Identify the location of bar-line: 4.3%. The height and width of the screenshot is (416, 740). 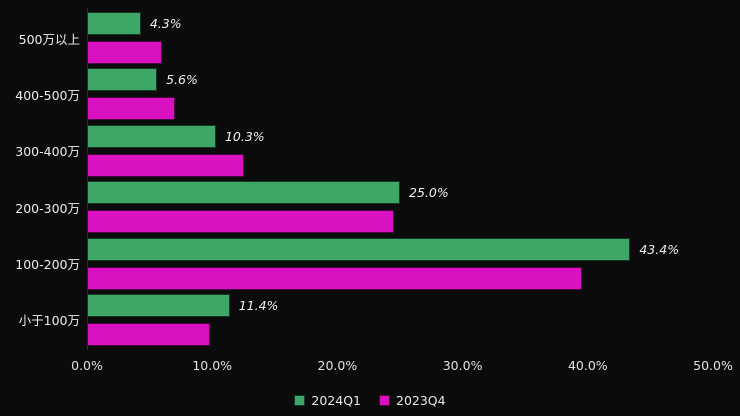
(400, 23).